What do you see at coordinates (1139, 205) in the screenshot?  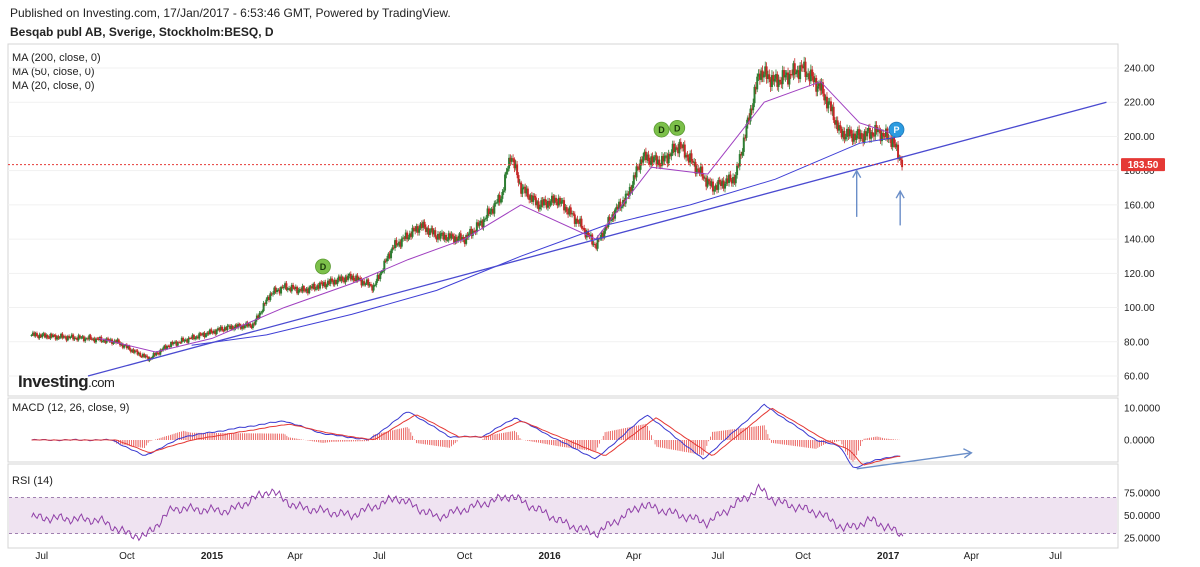 I see `price-tick-label: 160.00` at bounding box center [1139, 205].